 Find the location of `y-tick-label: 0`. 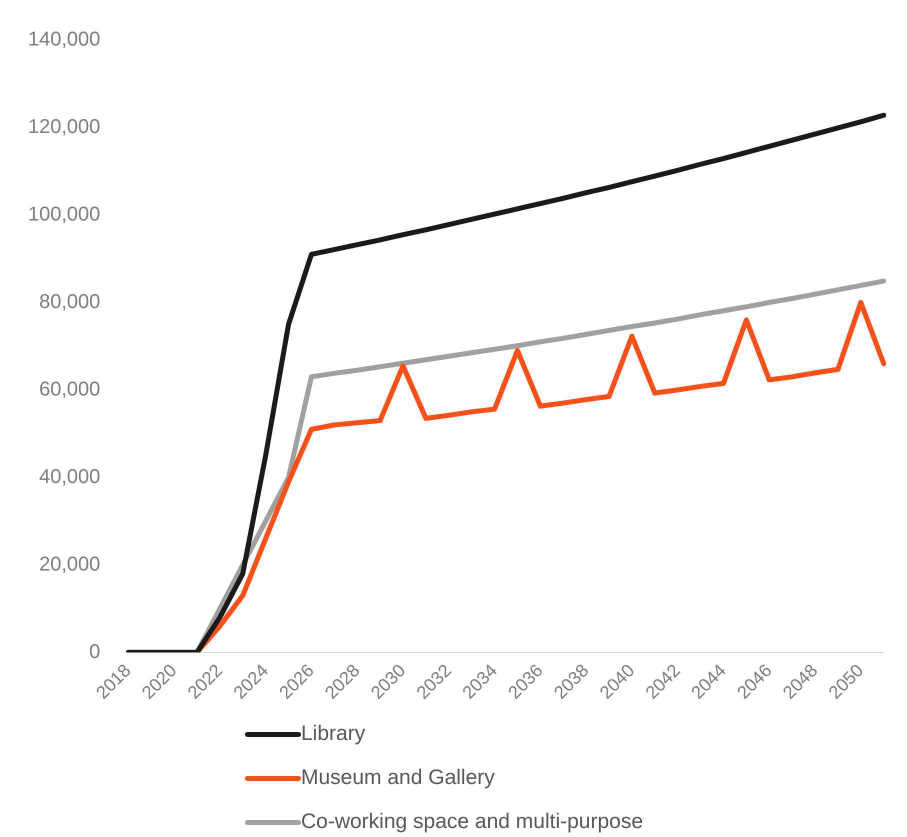

y-tick-label: 0 is located at coordinates (94, 651).